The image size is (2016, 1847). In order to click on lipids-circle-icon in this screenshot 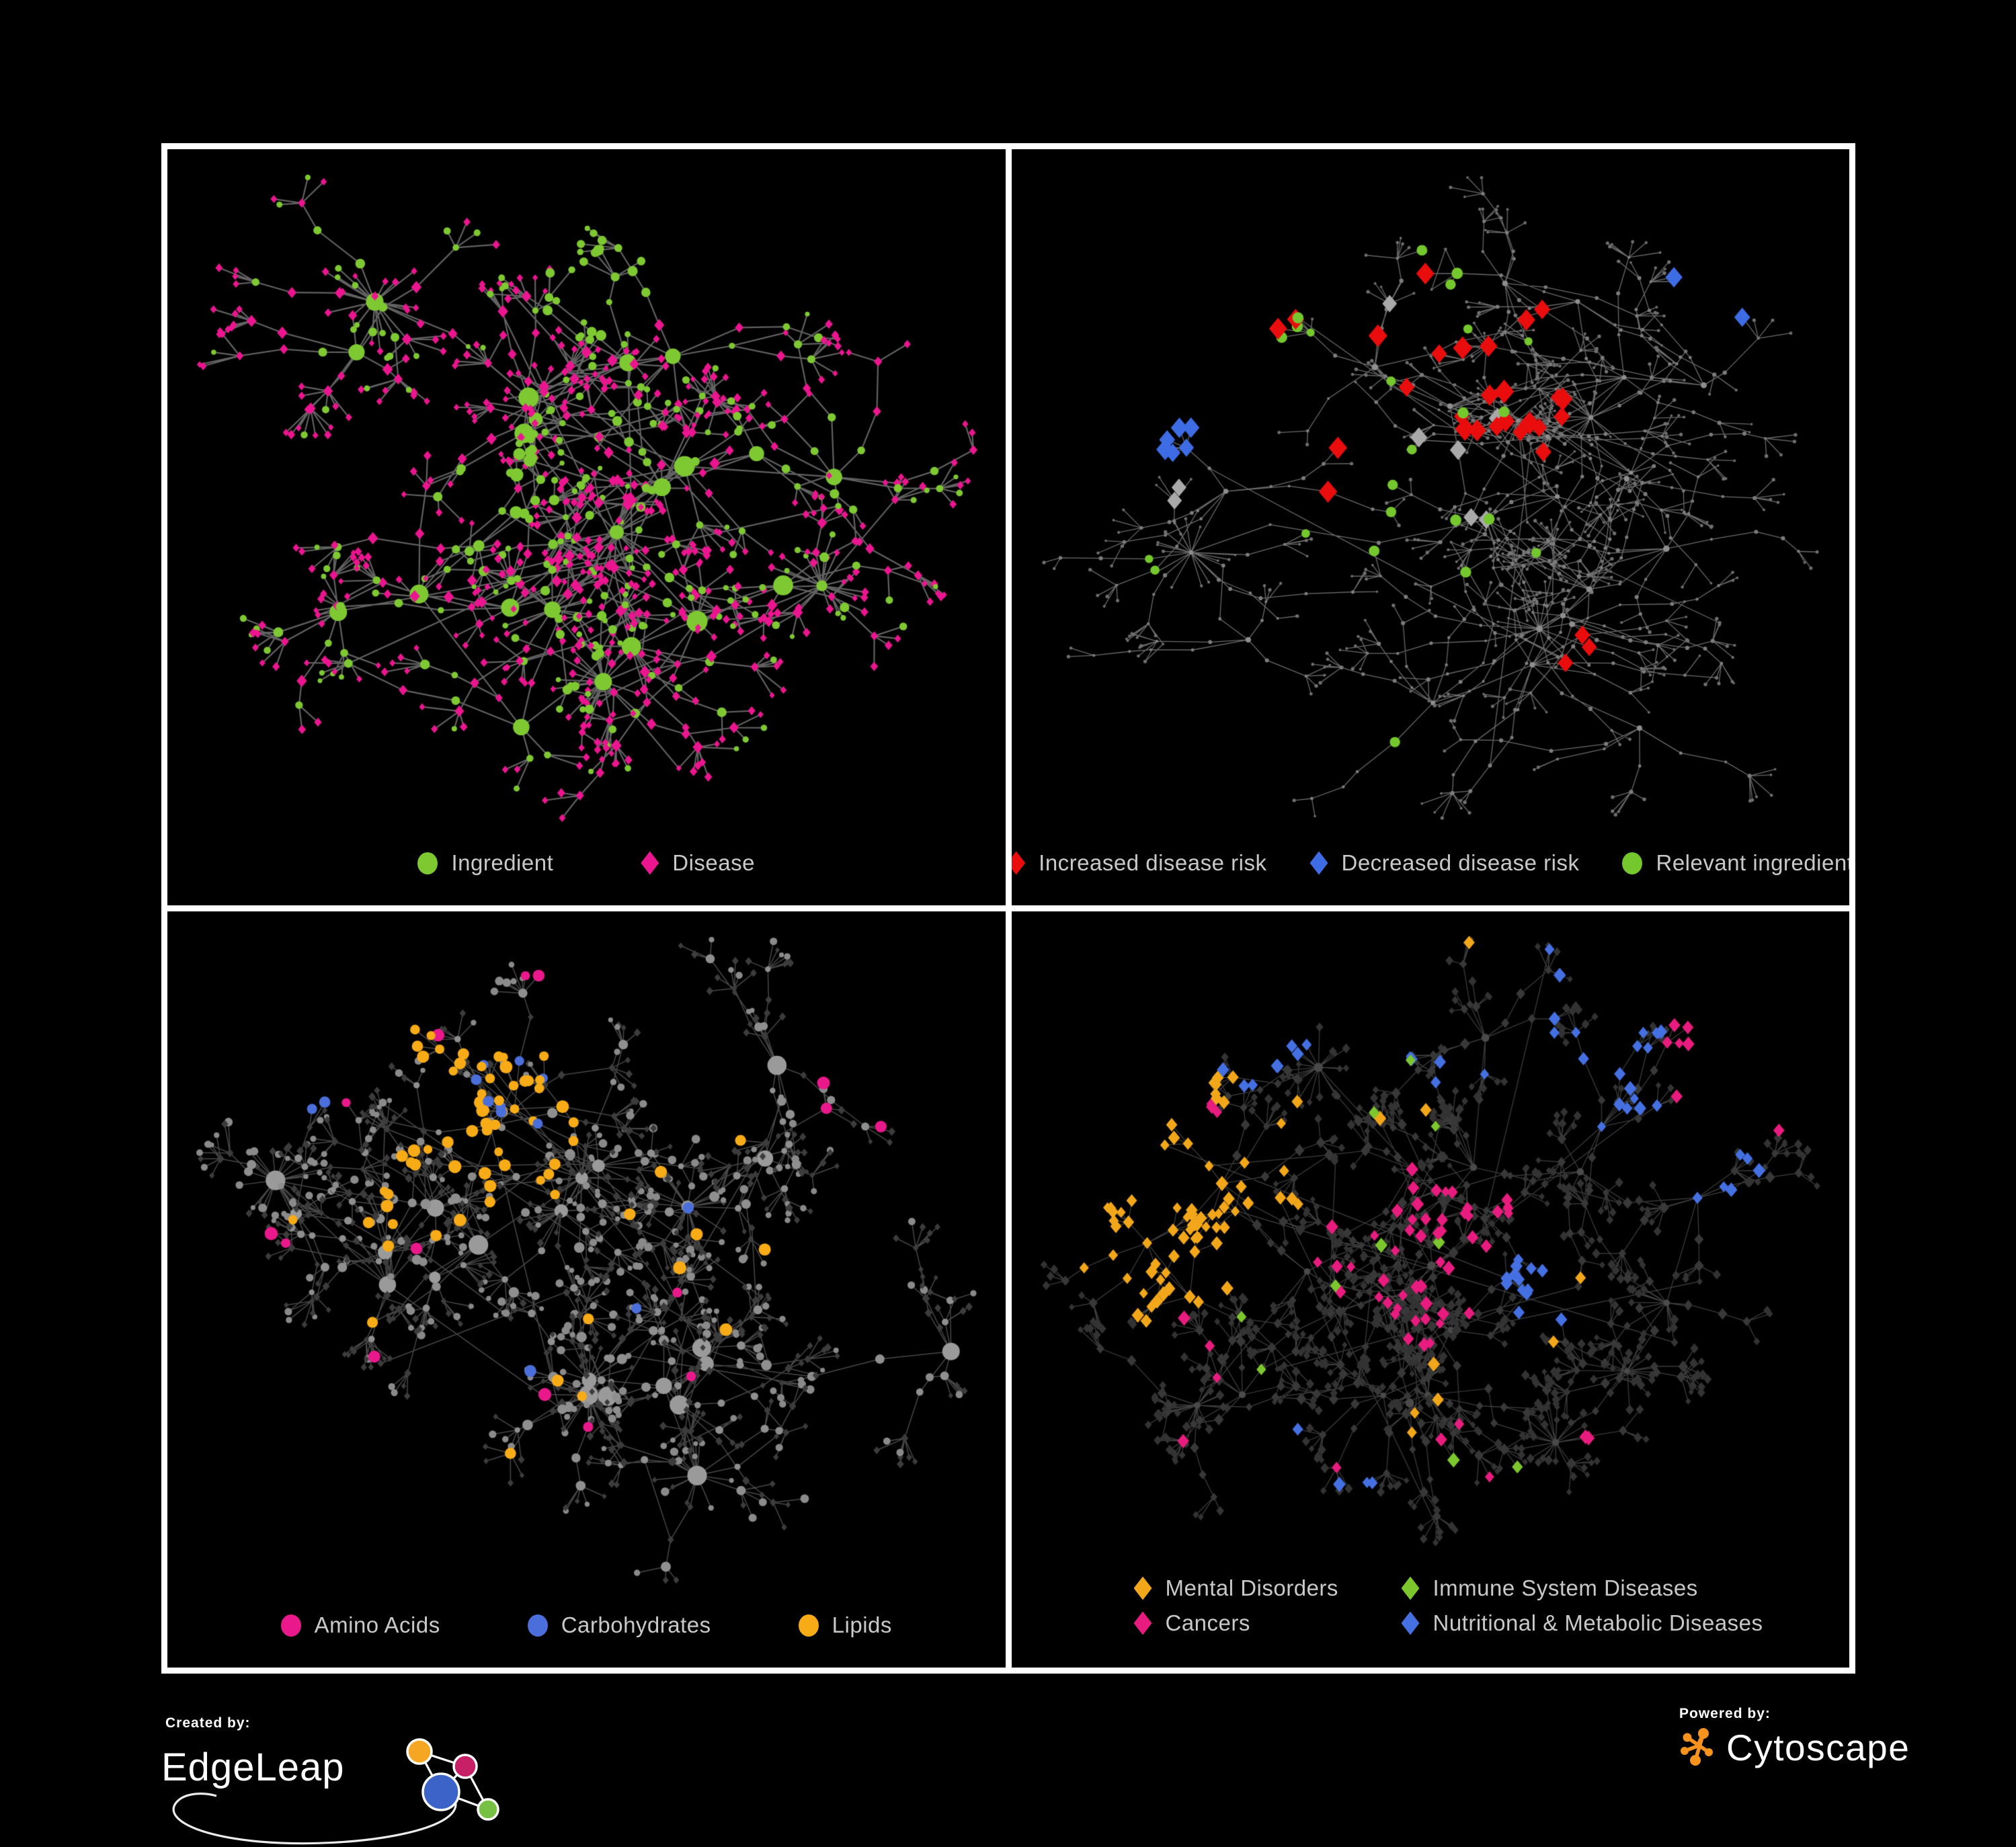, I will do `click(808, 1625)`.